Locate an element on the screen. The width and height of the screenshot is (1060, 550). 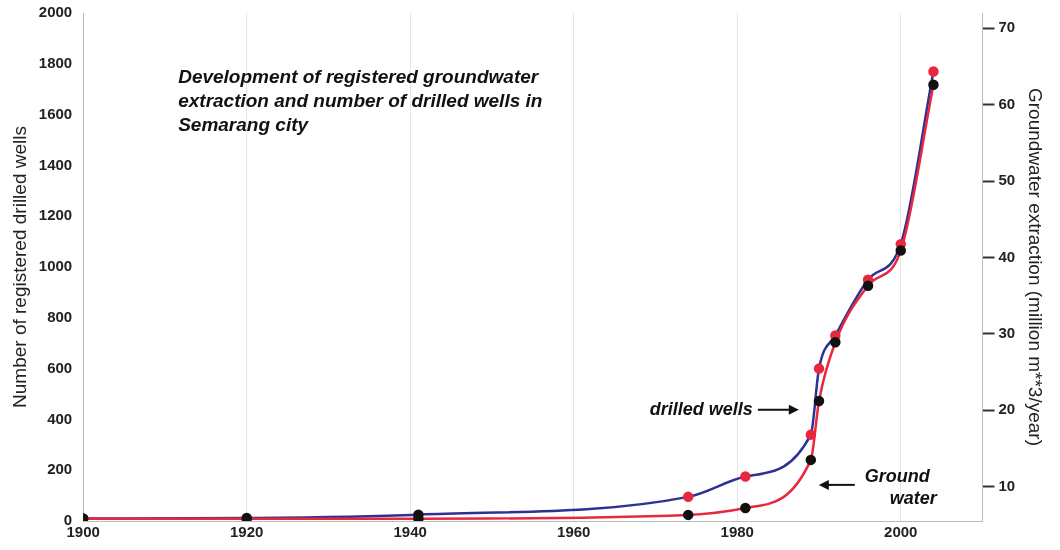
y-tick-label: 1400 is located at coordinates (55, 164).